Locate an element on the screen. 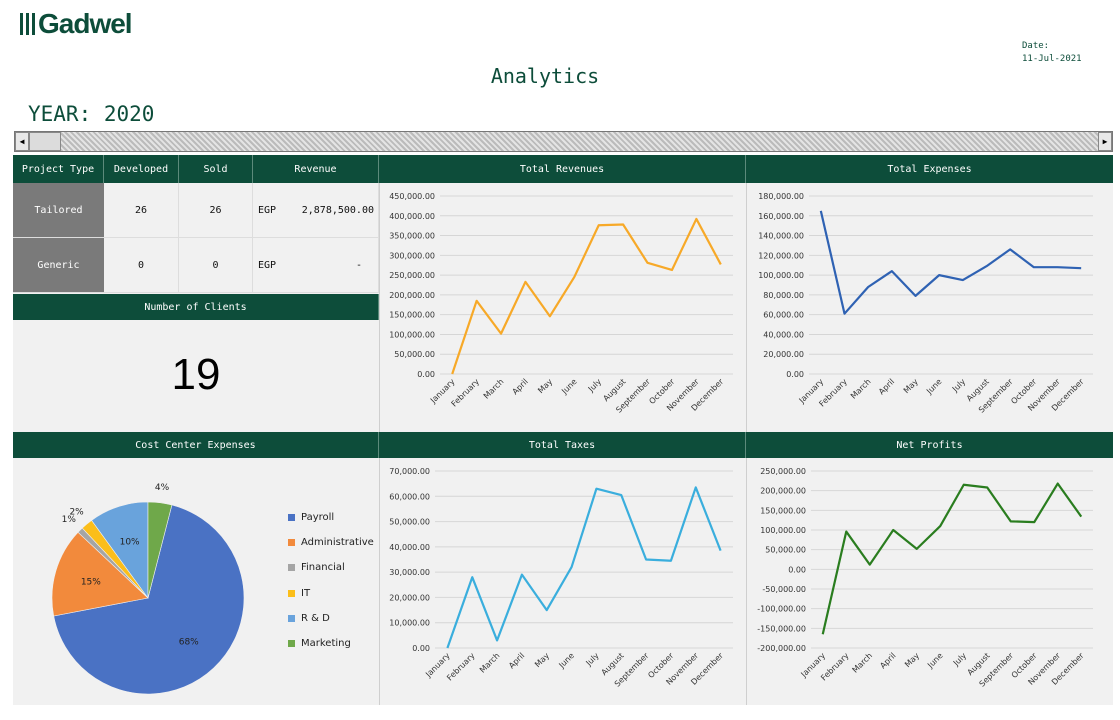 This screenshot has width=1120, height=720. pie-data-label: 1% is located at coordinates (69, 520).